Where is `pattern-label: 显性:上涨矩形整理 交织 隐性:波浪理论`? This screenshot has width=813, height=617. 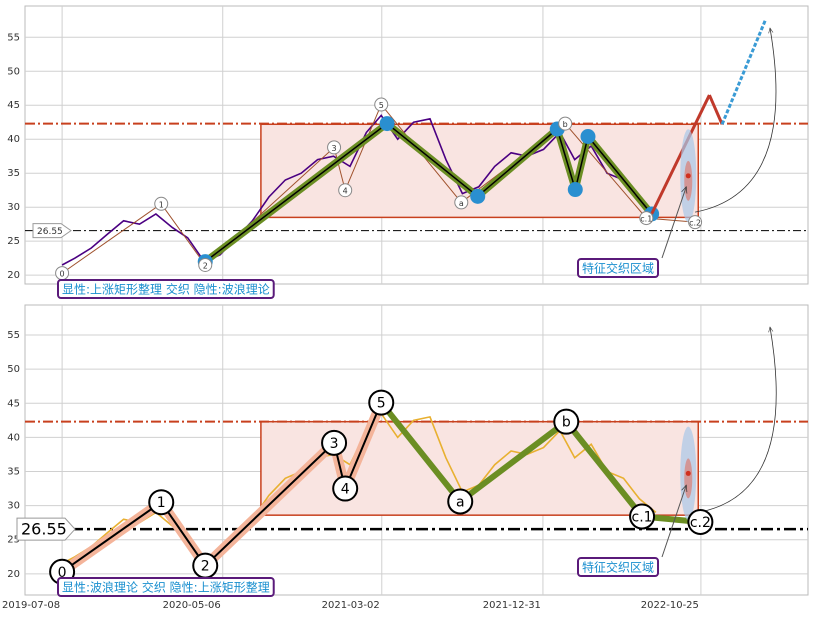 pattern-label: 显性:上涨矩形整理 交织 隐性:波浪理论 is located at coordinates (166, 289).